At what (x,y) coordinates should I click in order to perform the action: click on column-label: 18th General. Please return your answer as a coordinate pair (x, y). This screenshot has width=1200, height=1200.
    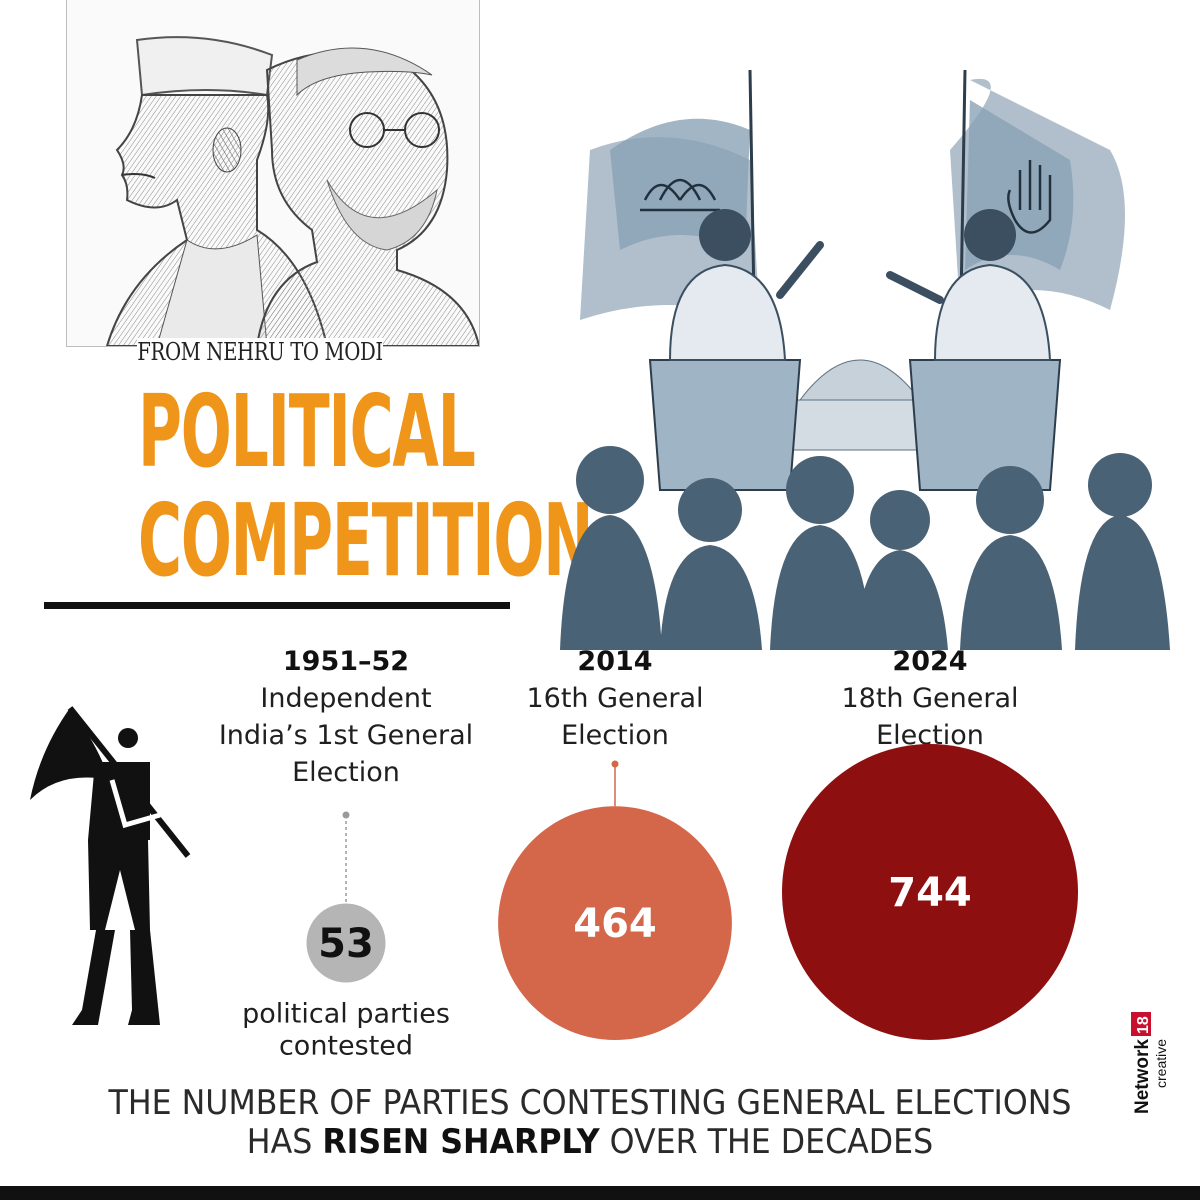
    Looking at the image, I should click on (929, 698).